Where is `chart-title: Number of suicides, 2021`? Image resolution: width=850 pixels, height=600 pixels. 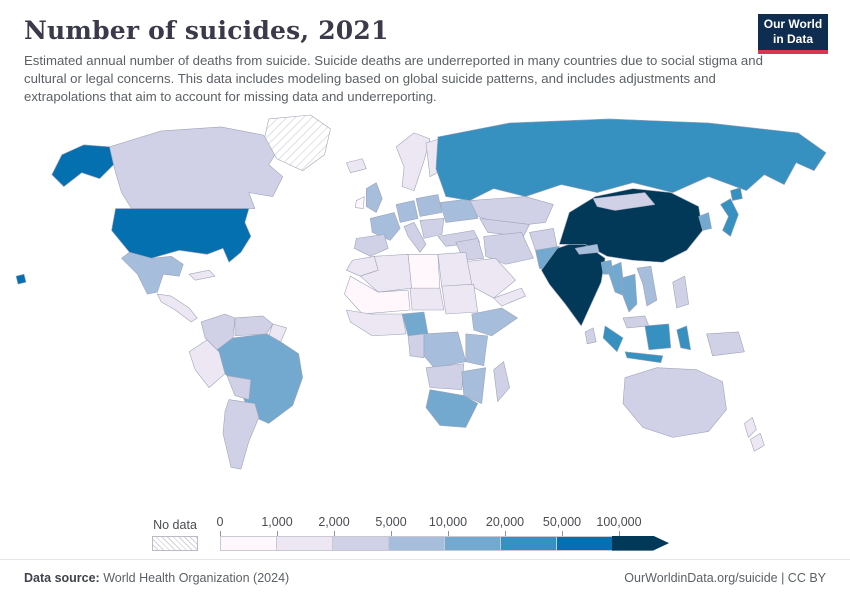 chart-title: Number of suicides, 2021 is located at coordinates (206, 30).